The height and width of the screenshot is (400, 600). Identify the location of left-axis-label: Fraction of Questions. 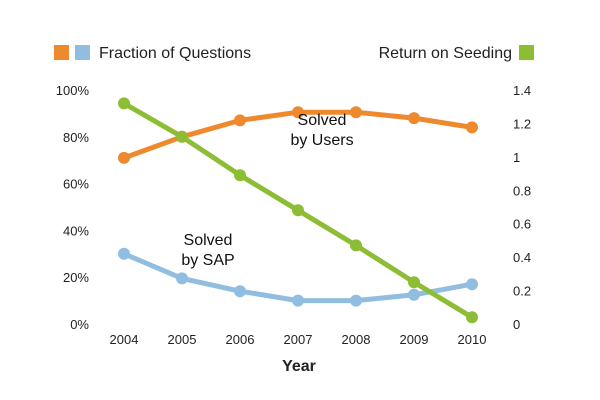
(175, 53).